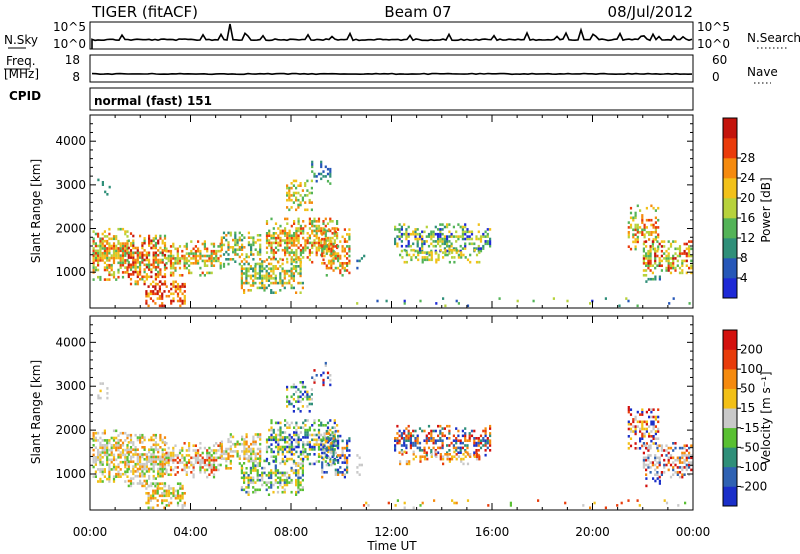 This screenshot has height=554, width=800. Describe the element at coordinates (730, 496) in the screenshot. I see `colorbar-cell` at that location.